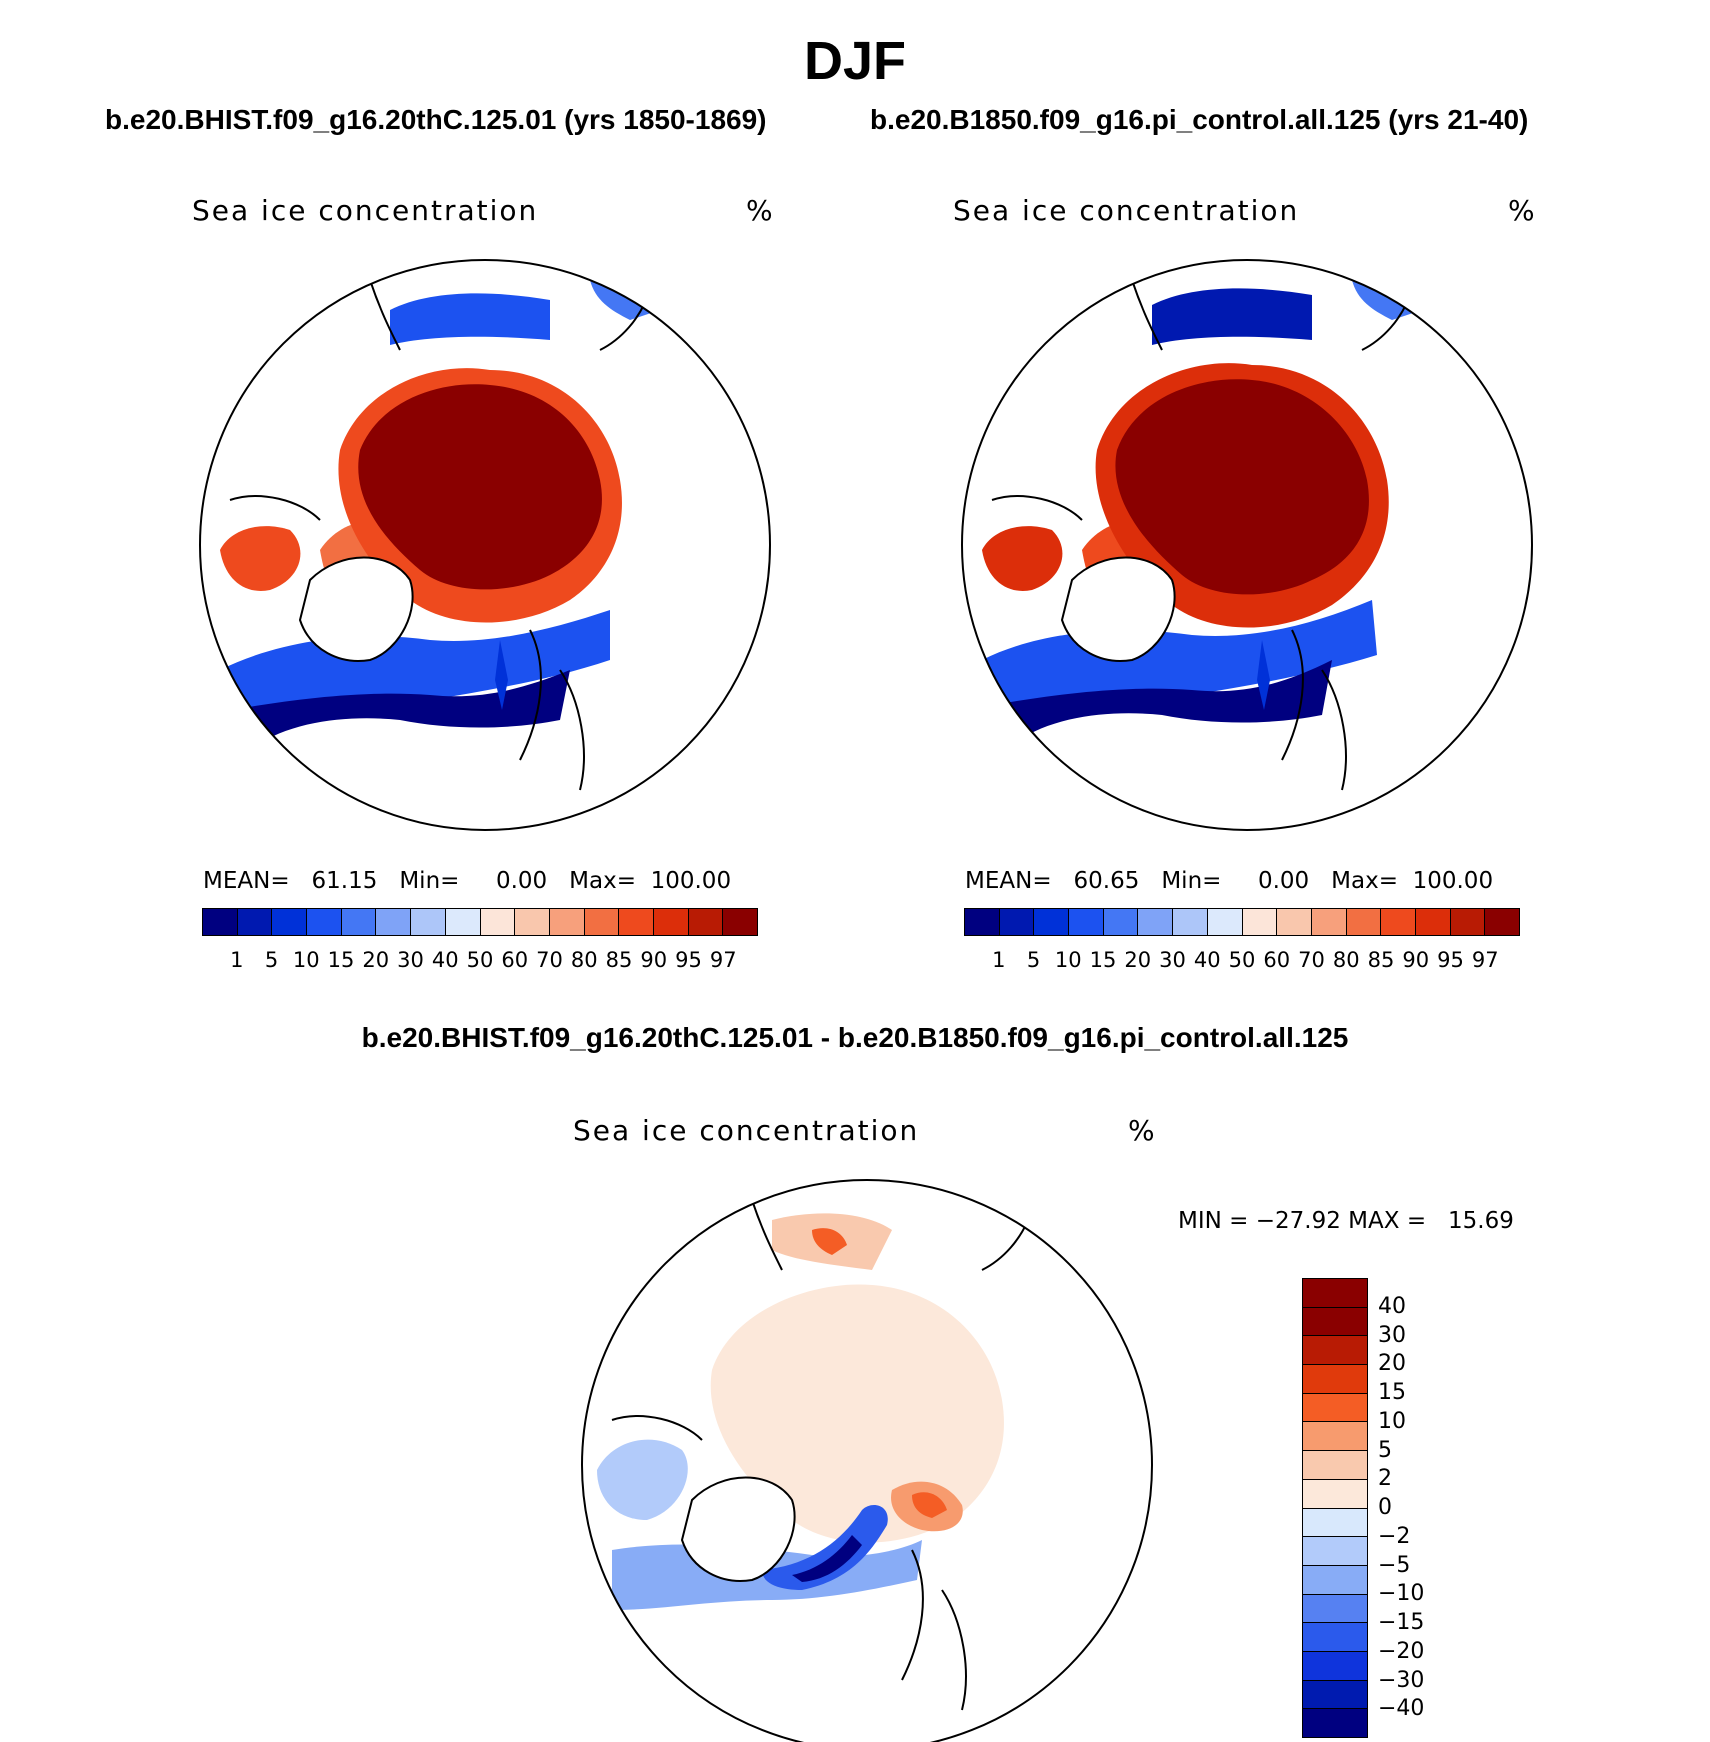 Image resolution: width=1710 pixels, height=1742 pixels. What do you see at coordinates (654, 960) in the screenshot?
I see `left-colorbar-tick-label: 90` at bounding box center [654, 960].